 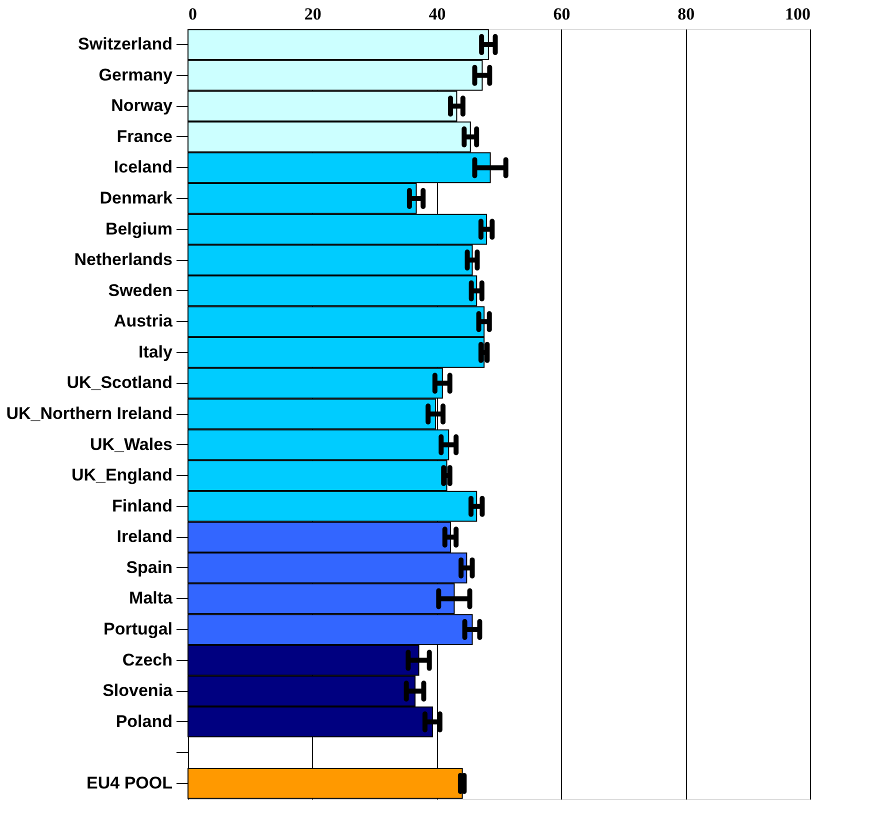 What do you see at coordinates (192, 14) in the screenshot?
I see `x-tick-label: 0` at bounding box center [192, 14].